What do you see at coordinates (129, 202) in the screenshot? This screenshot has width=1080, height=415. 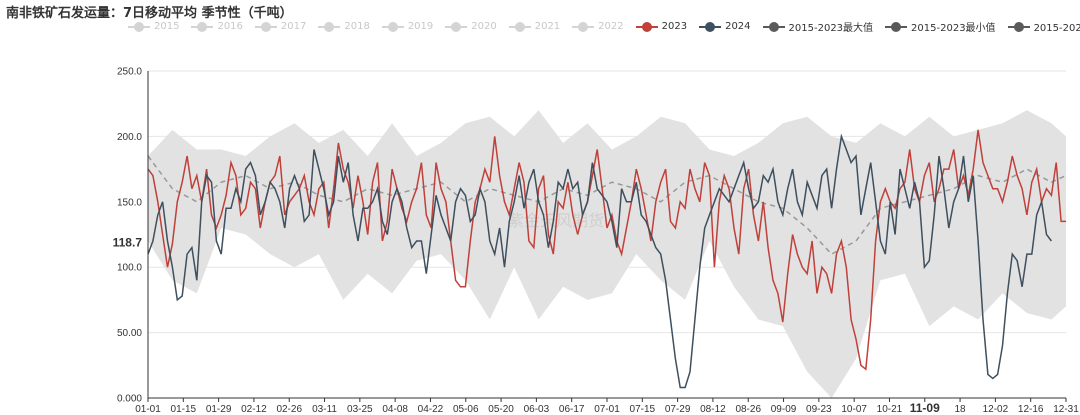 I see `y-tick-label: 150.0` at bounding box center [129, 202].